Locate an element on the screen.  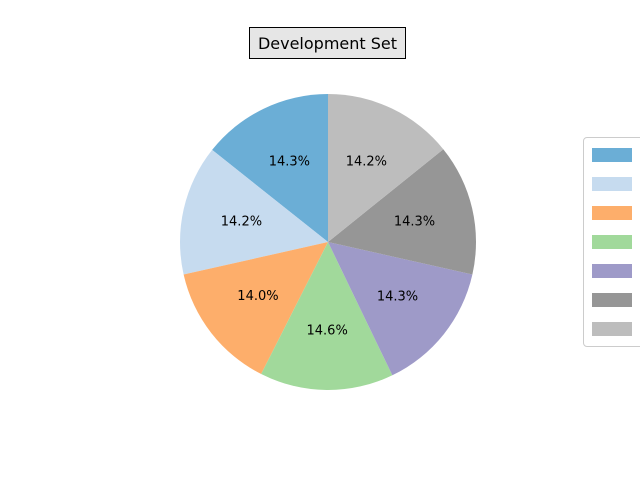
slice-percent-label-1: 14.3% is located at coordinates (289, 162).